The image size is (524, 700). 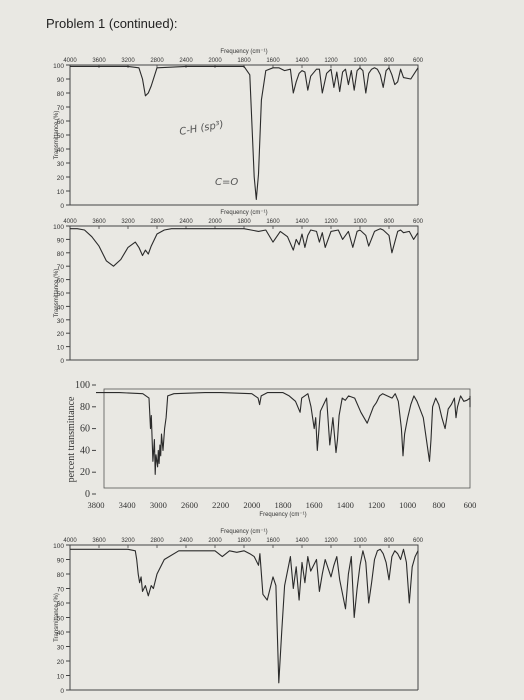 What do you see at coordinates (158, 505) in the screenshot?
I see `x-tick-label: 3000` at bounding box center [158, 505].